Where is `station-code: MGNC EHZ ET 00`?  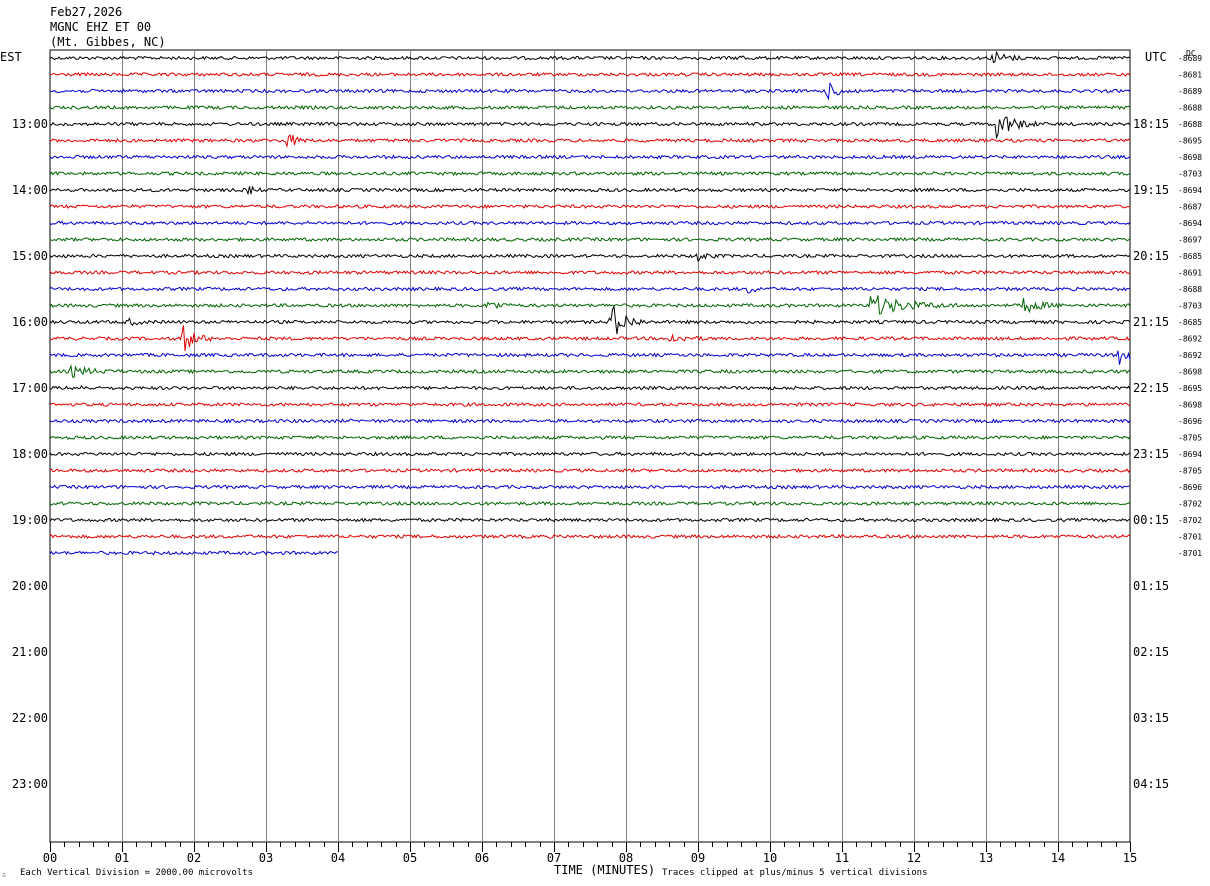
station-code: MGNC EHZ ET 00 is located at coordinates (101, 27).